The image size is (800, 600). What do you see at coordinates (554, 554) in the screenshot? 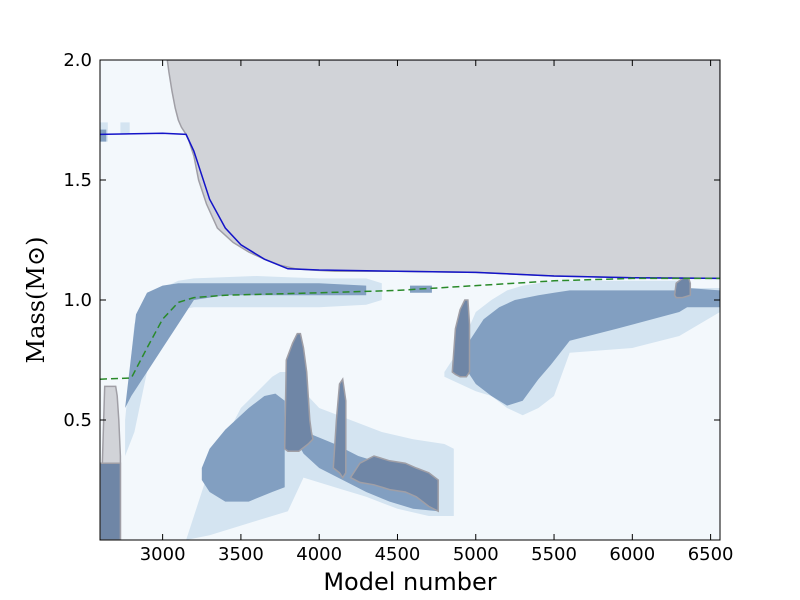
I see `x-tick-label-5500: 5500` at bounding box center [554, 554].